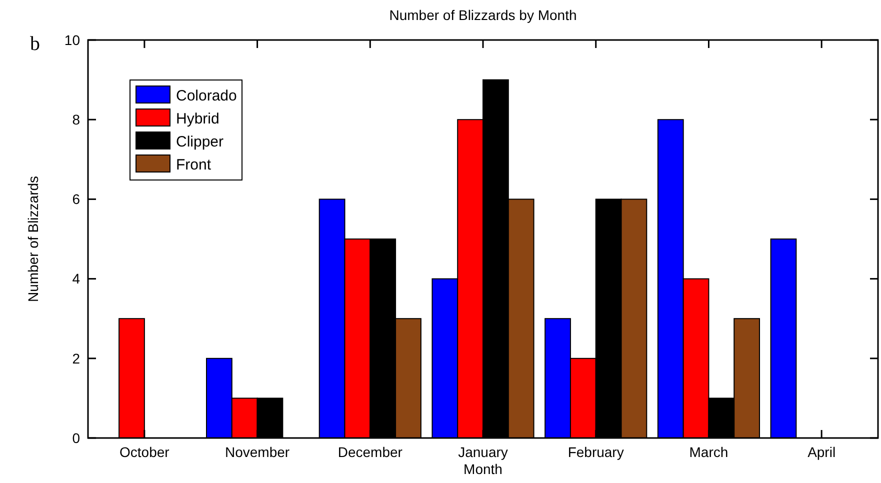  Describe the element at coordinates (76, 358) in the screenshot. I see `y-tick-label: 2` at that location.